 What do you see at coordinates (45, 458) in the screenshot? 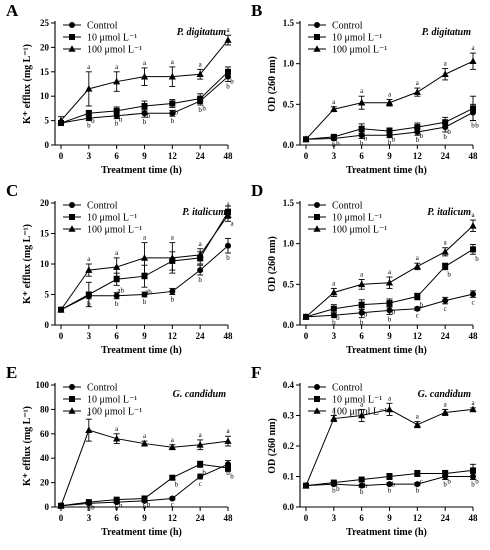
I see `y-tick-label: 40` at bounding box center [45, 458].